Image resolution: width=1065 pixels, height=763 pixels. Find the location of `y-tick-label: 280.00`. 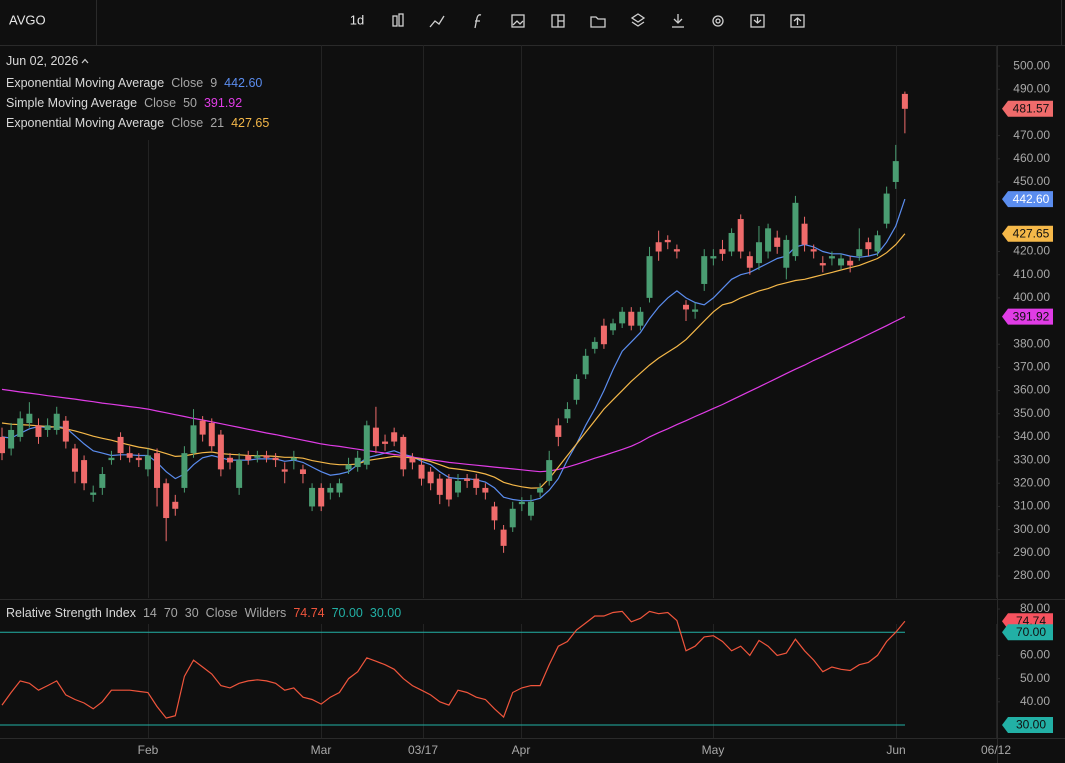

y-tick-label: 280.00 is located at coordinates (1031, 575).